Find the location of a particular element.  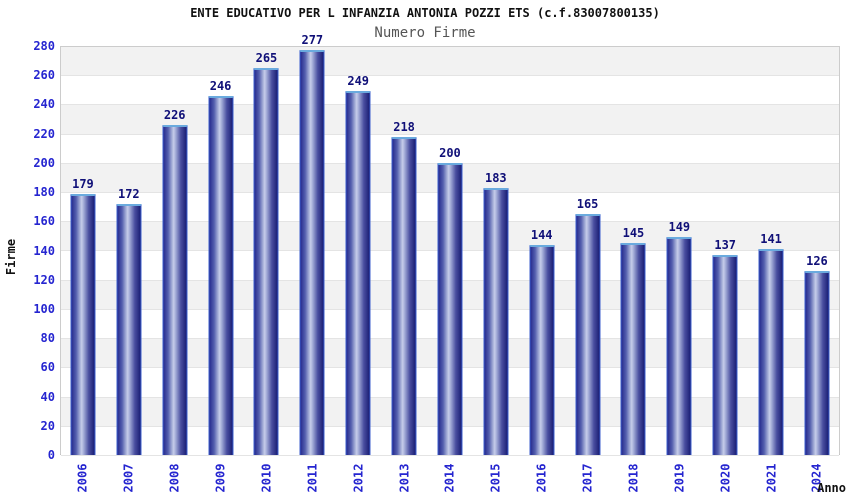

bar-slot: 165 is located at coordinates (588, 250).